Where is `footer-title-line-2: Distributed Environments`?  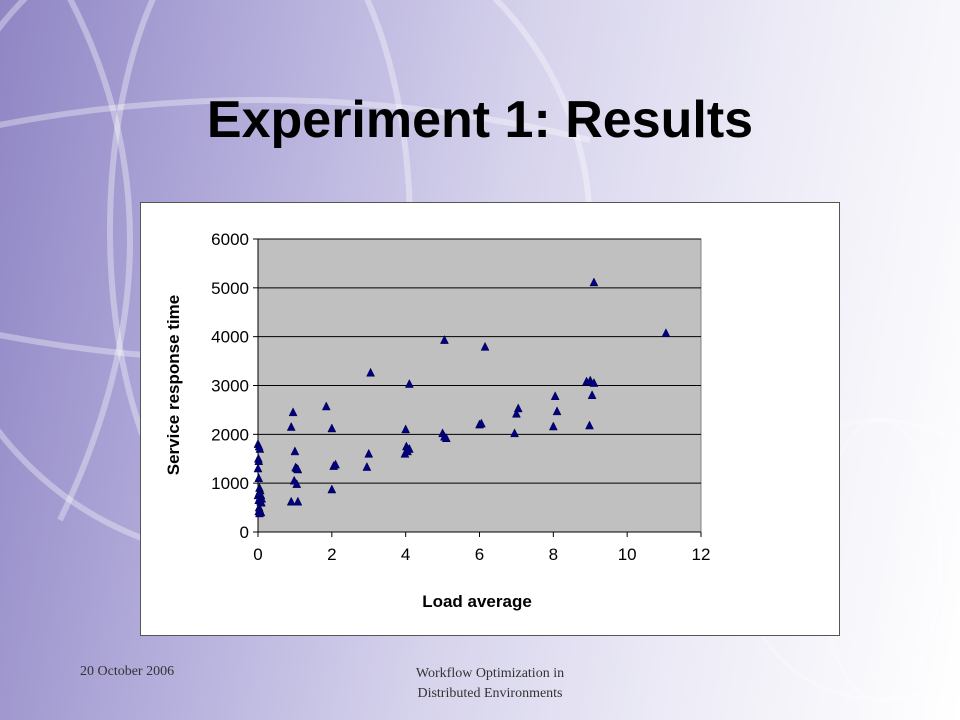
footer-title-line-2: Distributed Environments is located at coordinates (490, 693).